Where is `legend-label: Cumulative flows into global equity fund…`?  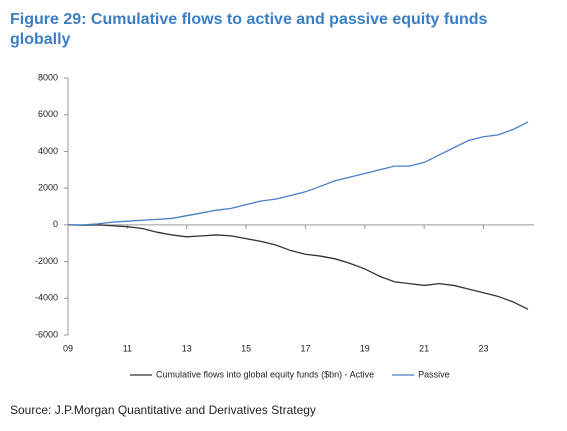
legend-label: Cumulative flows into global equity fund… is located at coordinates (265, 374).